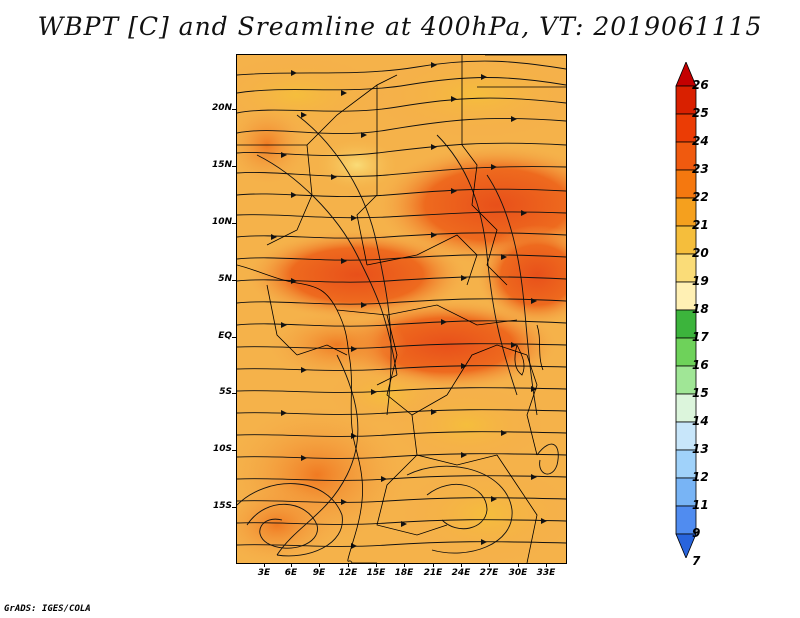 This screenshot has width=800, height=618. What do you see at coordinates (518, 573) in the screenshot?
I see `lon-label-30e: 30E` at bounding box center [518, 573].